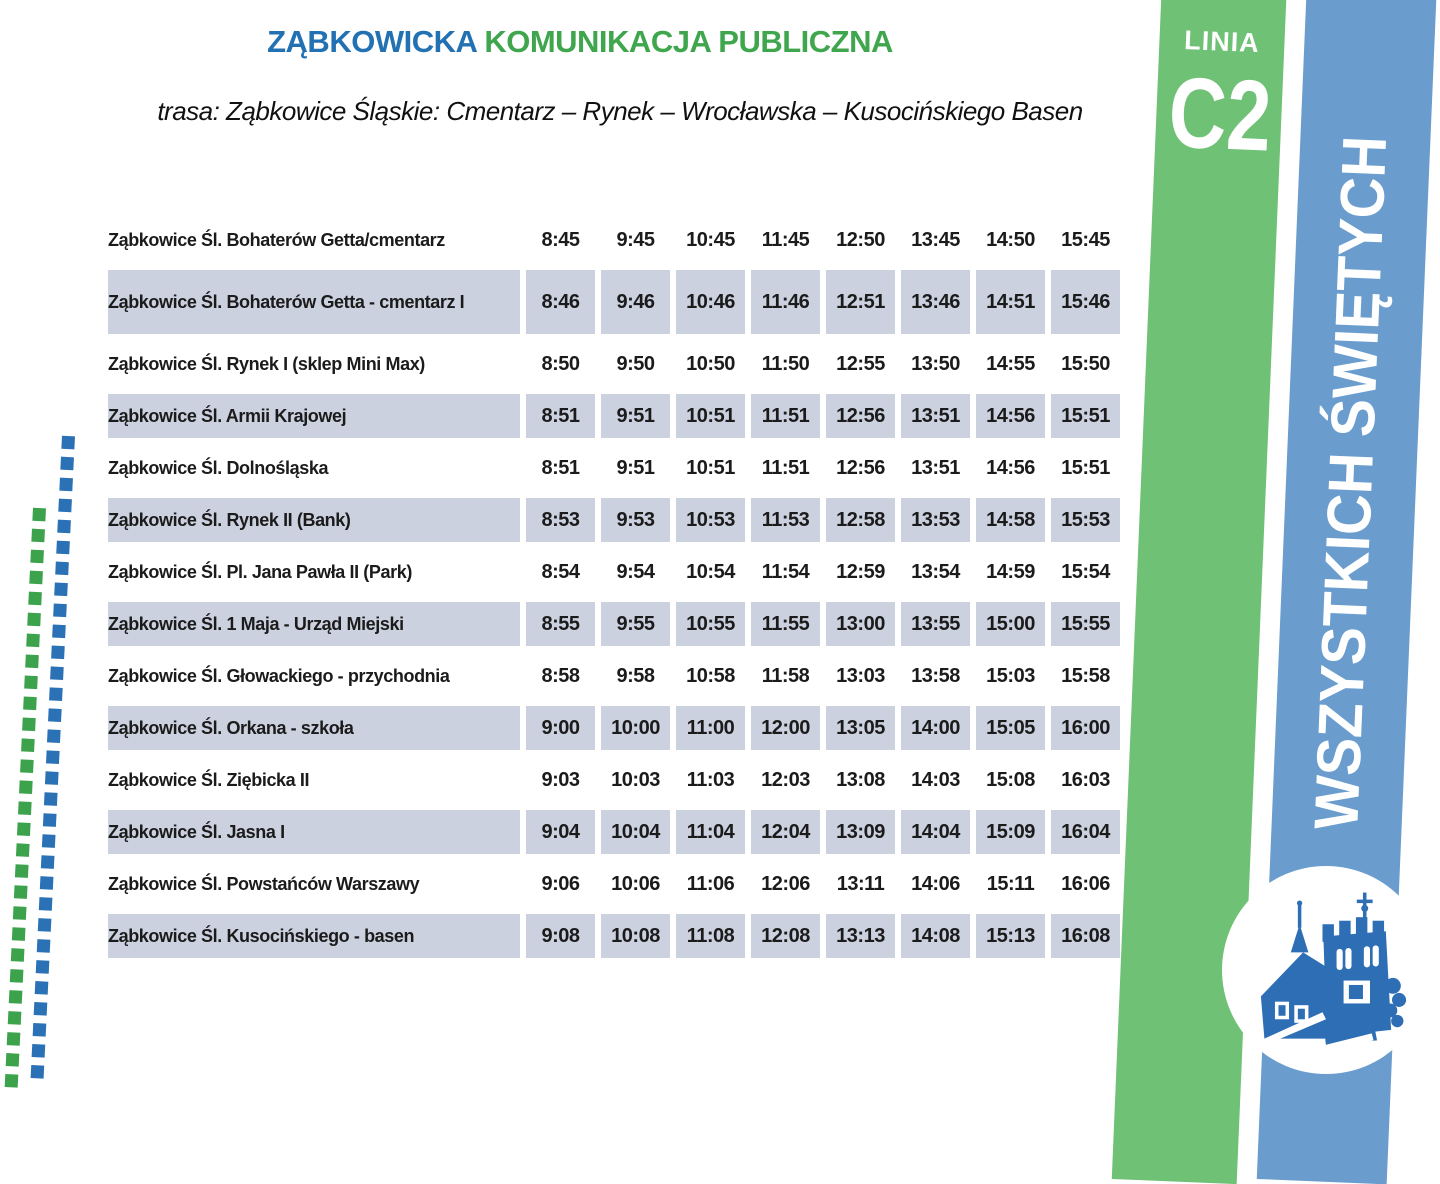 This screenshot has height=1184, width=1440. What do you see at coordinates (1326, 970) in the screenshot?
I see `town-logo-badge` at bounding box center [1326, 970].